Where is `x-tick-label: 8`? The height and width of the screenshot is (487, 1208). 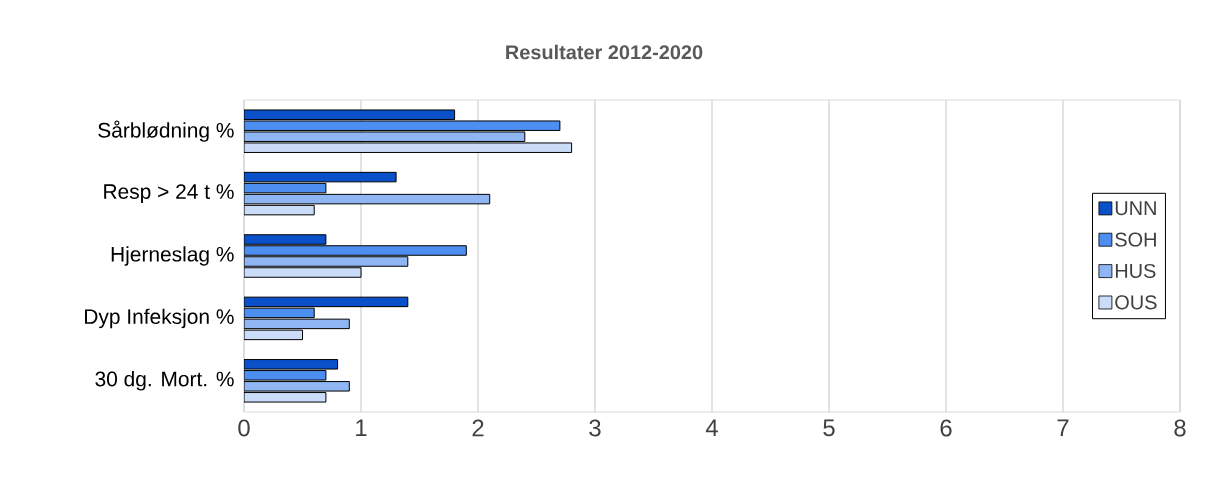
x-tick-label: 8 is located at coordinates (1180, 428).